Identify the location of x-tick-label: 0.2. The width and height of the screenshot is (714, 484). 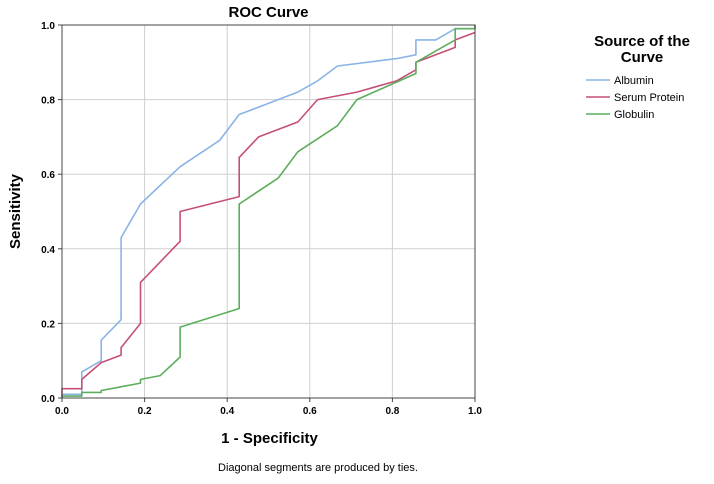
(145, 411).